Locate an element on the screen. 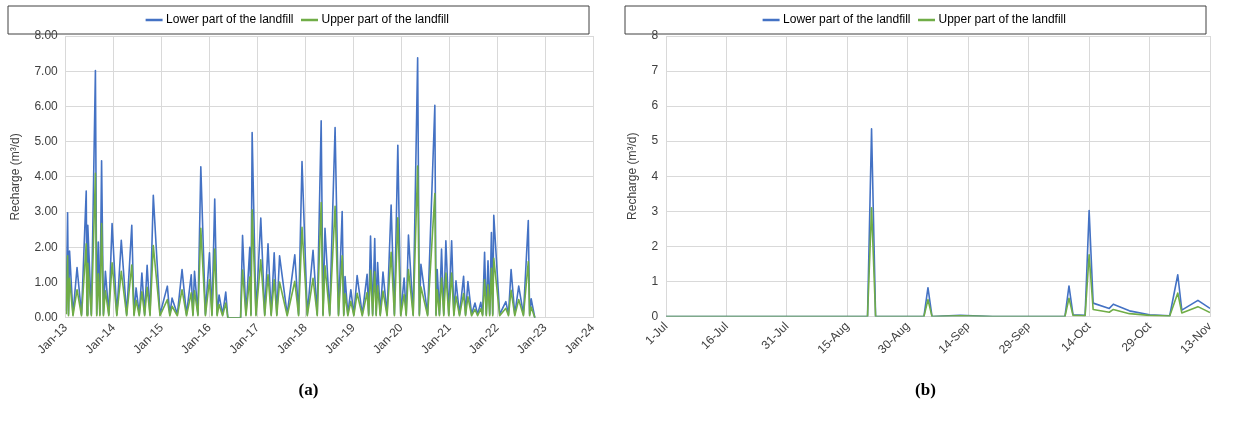 The width and height of the screenshot is (1234, 441). text: (a) is located at coordinates (308, 390).